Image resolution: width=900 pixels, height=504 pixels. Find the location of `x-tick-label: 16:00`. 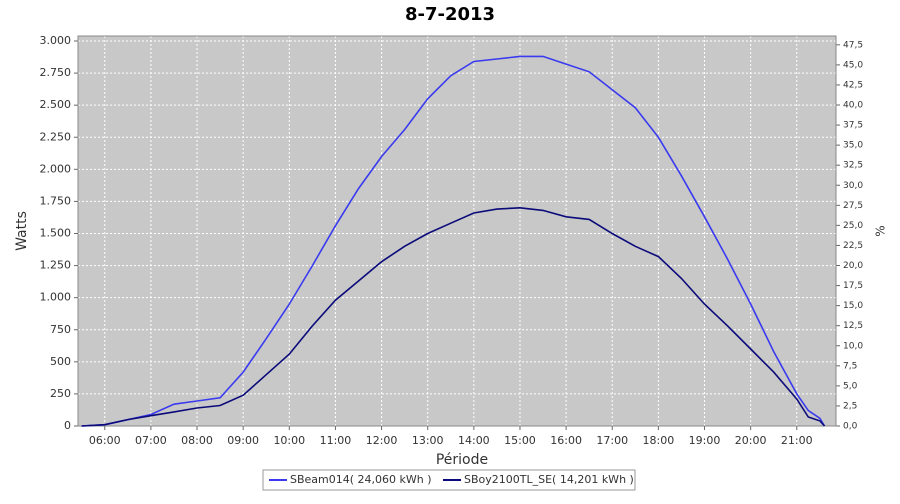

x-tick-label: 16:00 is located at coordinates (566, 440).